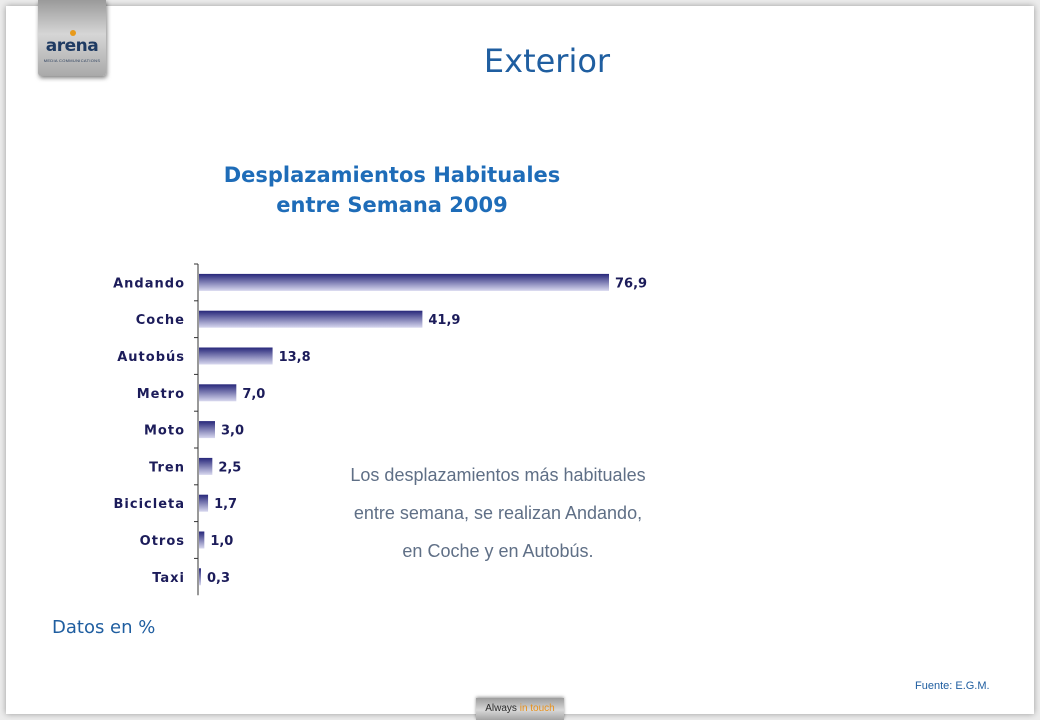  I want to click on tagline-part-2: in touch, so click(537, 708).